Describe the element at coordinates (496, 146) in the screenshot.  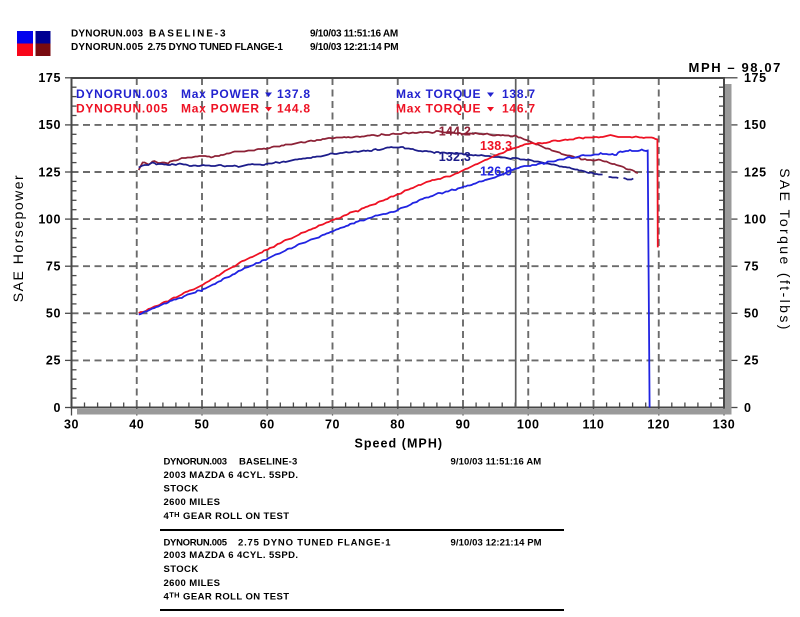
I see `svg-text: 138.3` at that location.